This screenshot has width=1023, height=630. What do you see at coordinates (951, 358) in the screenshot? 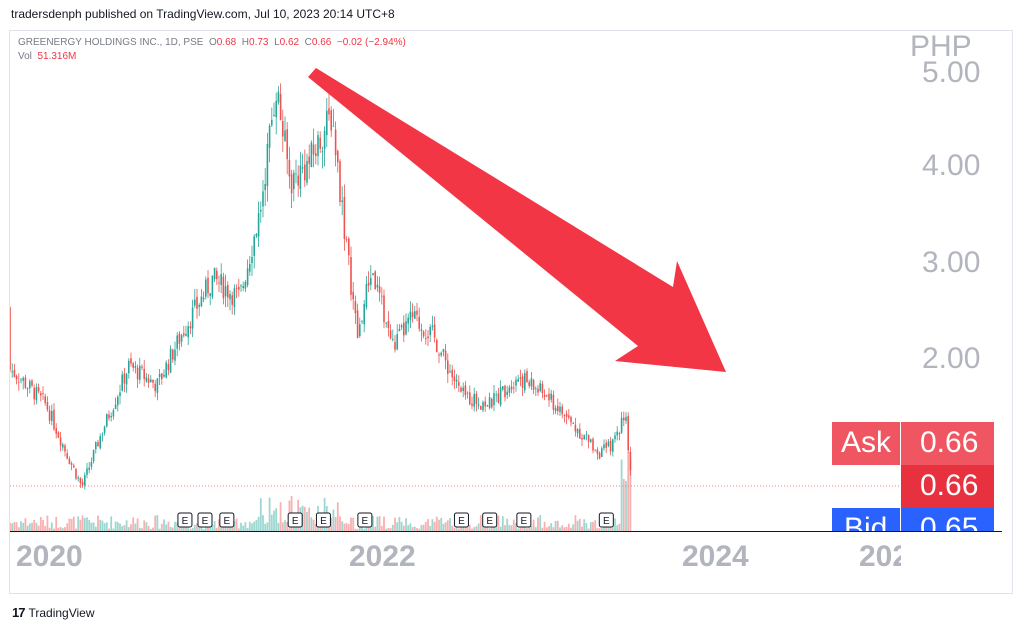
I see `price-label-2: 2.00` at bounding box center [951, 358].